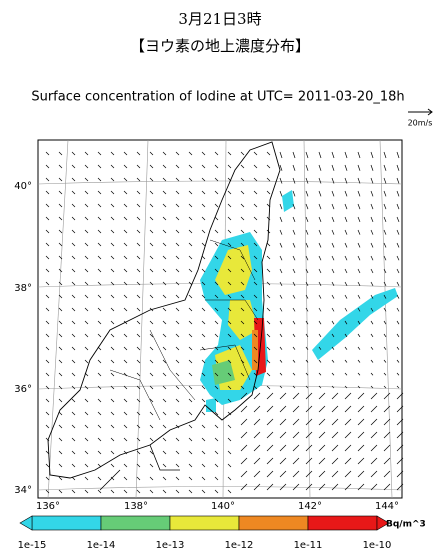 The height and width of the screenshot is (557, 441). What do you see at coordinates (32, 545) in the screenshot?
I see `colorbar-label: 1e-15` at bounding box center [32, 545].